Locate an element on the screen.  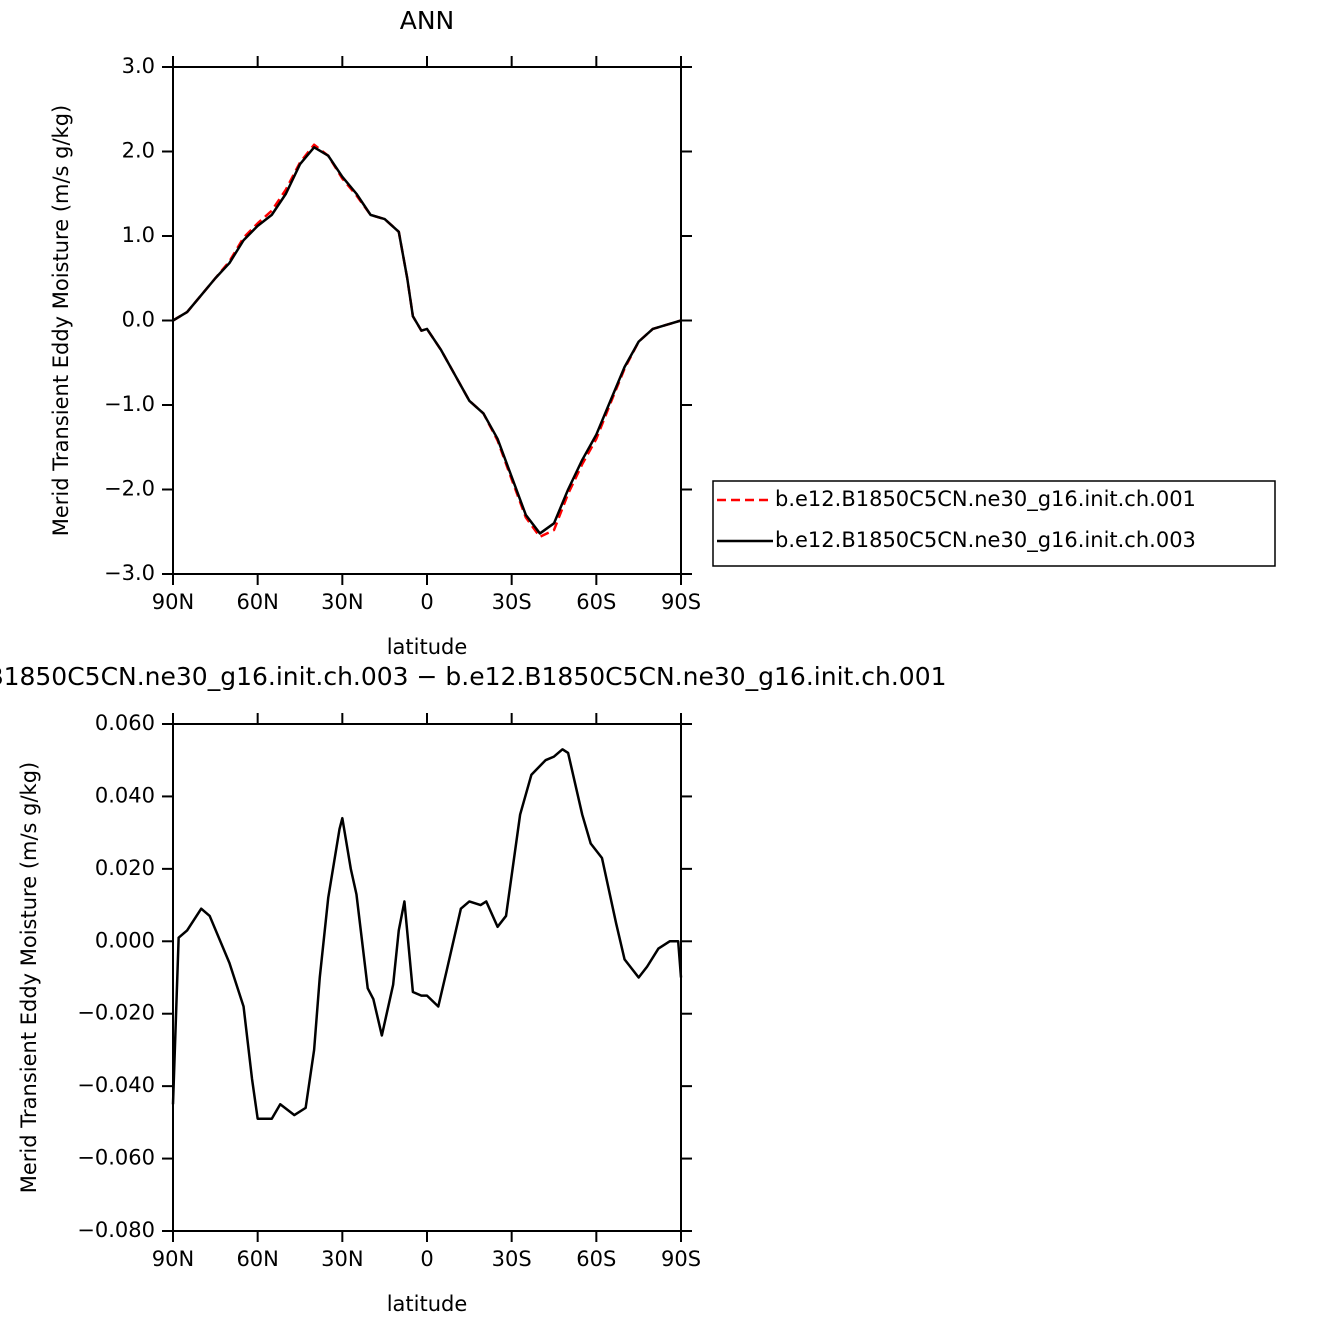
y-tick-label: 1.0 is located at coordinates (138, 235).